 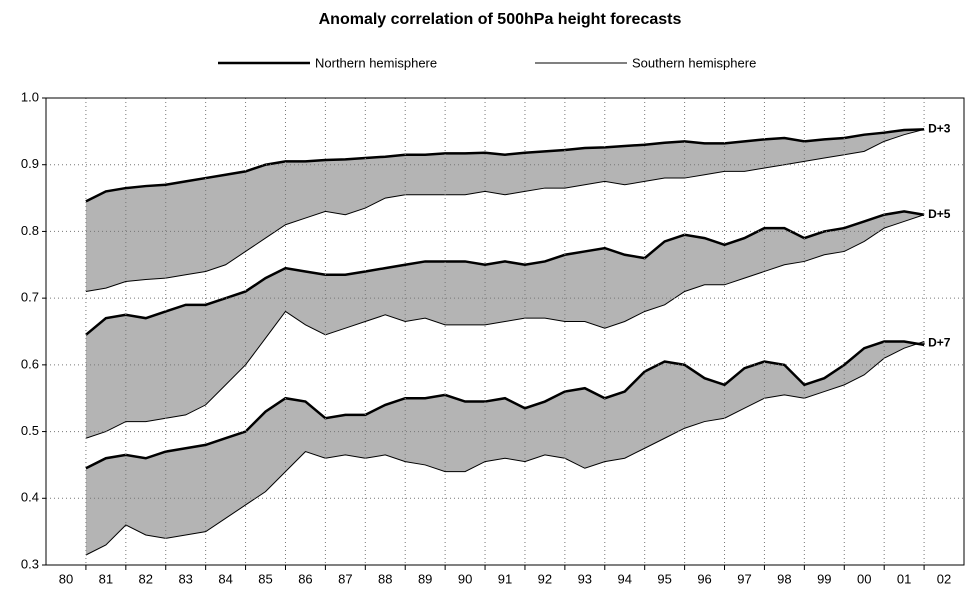 I want to click on x-tick-label: 91, so click(x=505, y=578).